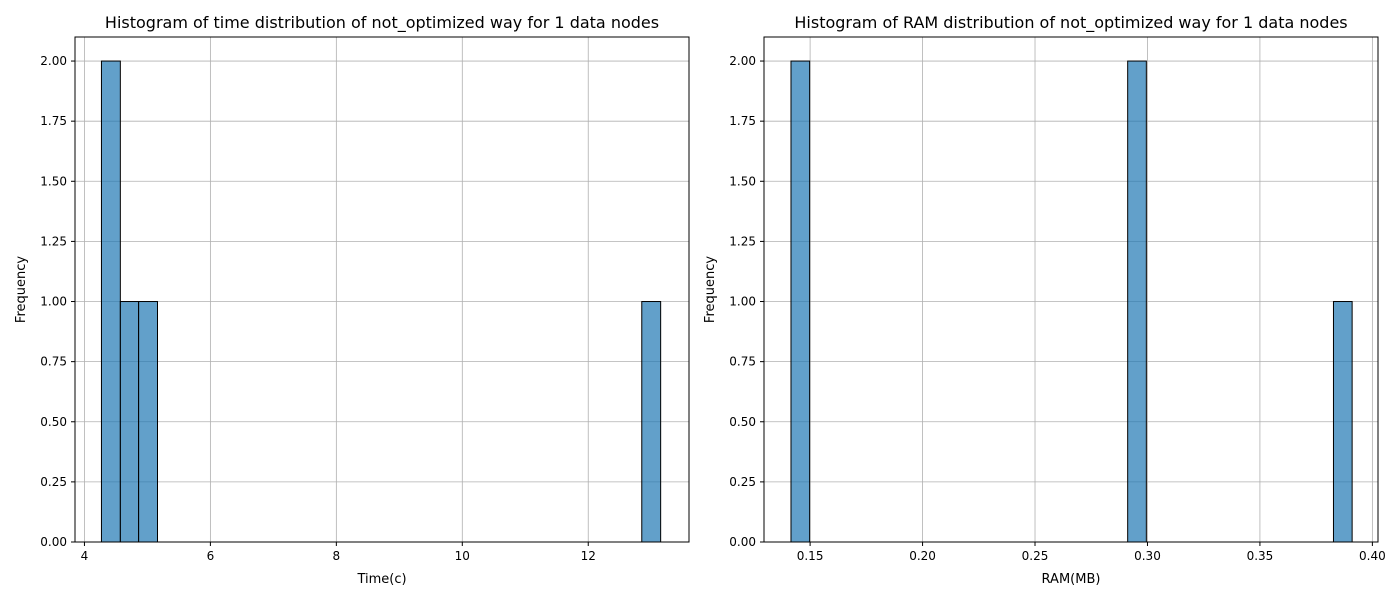 This screenshot has height=600, width=1400. I want to click on x-tick-label: 0.15, so click(810, 556).